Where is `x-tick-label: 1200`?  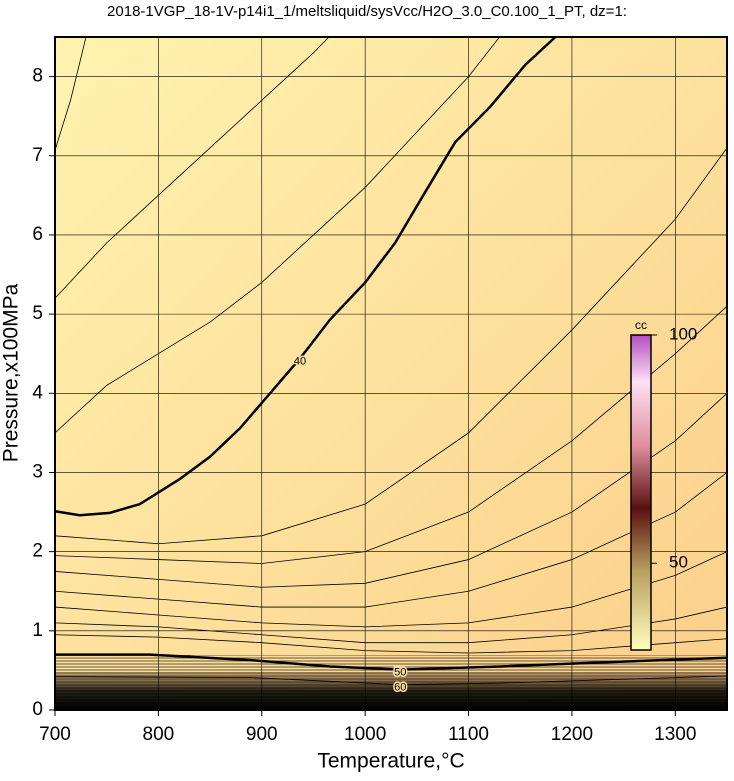 x-tick-label: 1200 is located at coordinates (572, 734).